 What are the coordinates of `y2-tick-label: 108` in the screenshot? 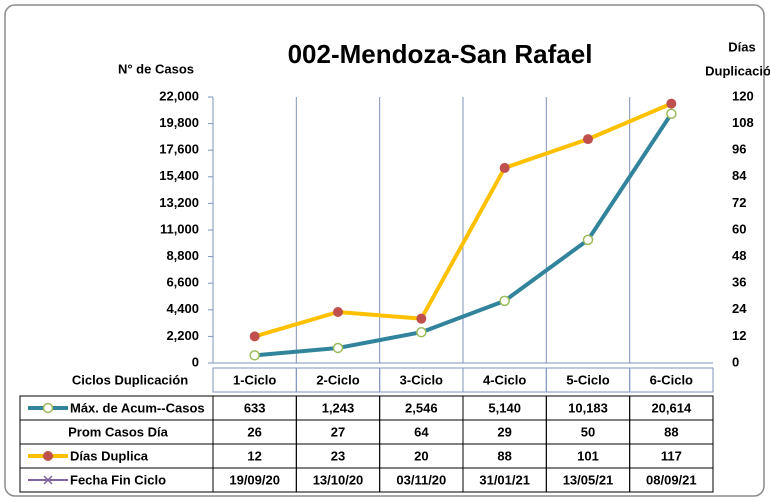 It's located at (743, 122).